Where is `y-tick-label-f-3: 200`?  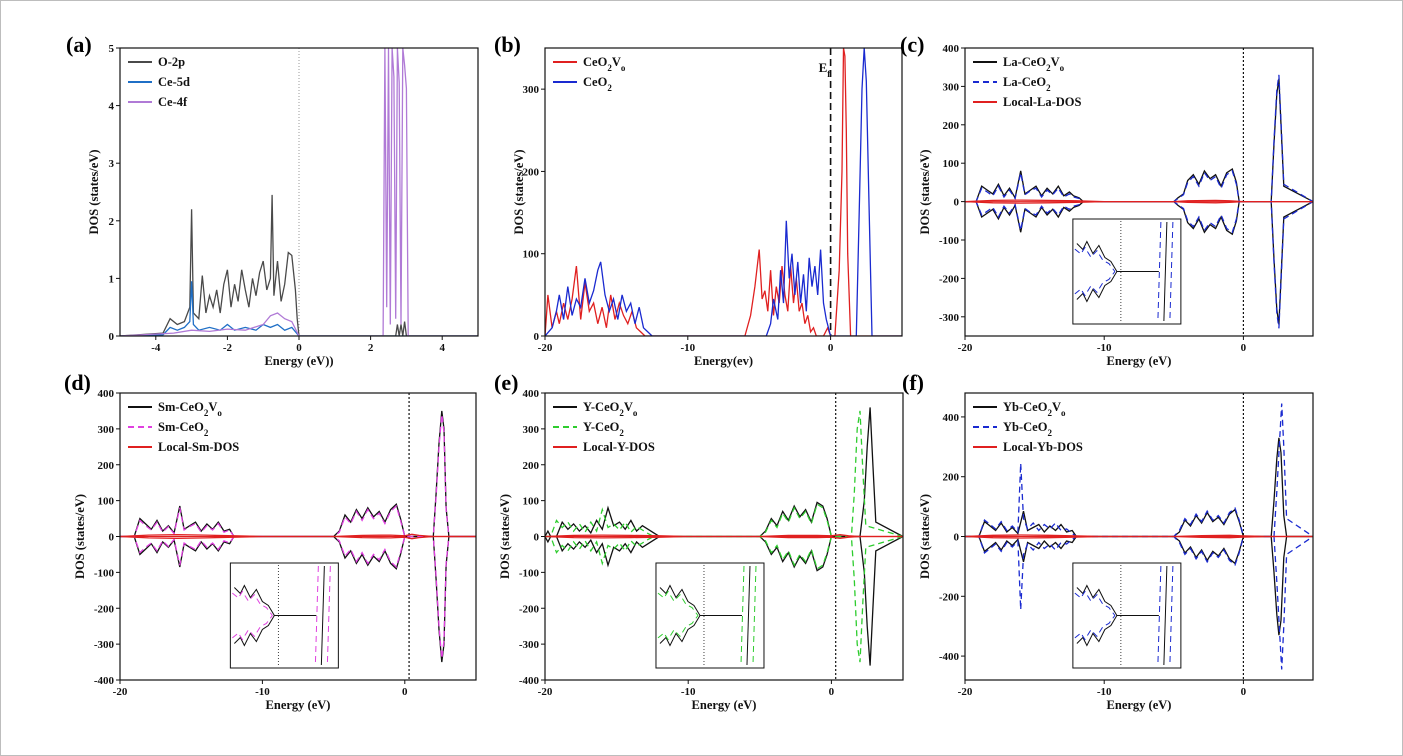
y-tick-label-f-3: 200 is located at coordinates (951, 478).